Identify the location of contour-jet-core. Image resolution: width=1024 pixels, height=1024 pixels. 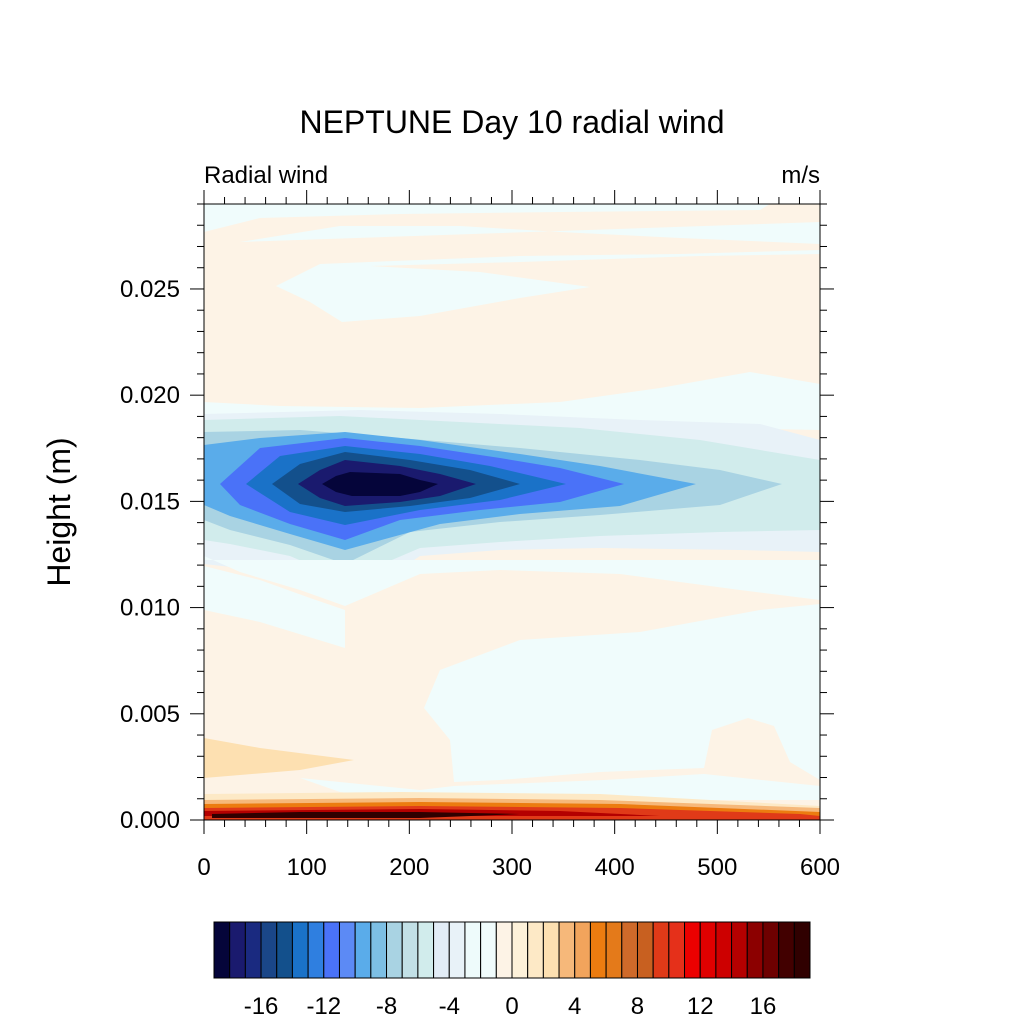
(380, 484).